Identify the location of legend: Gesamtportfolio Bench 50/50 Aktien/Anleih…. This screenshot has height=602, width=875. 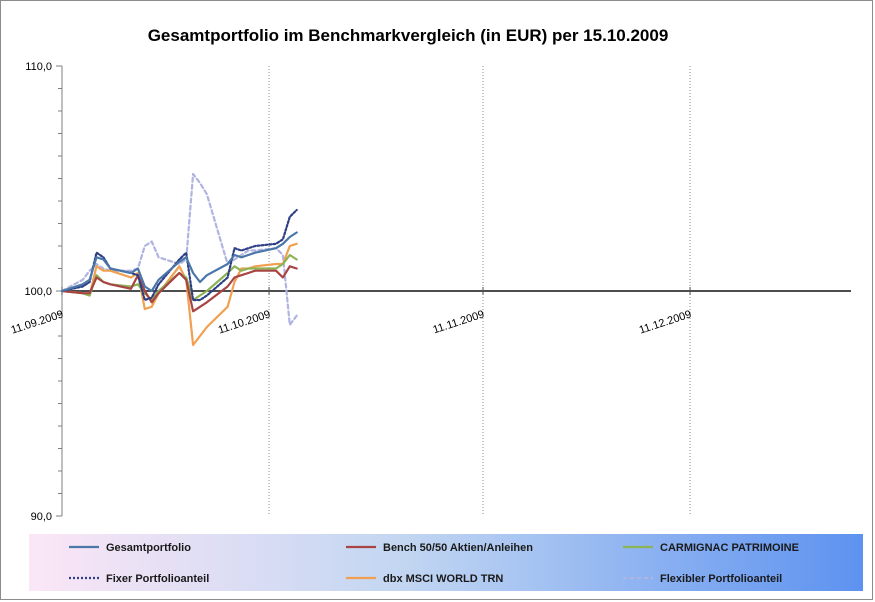
(446, 562).